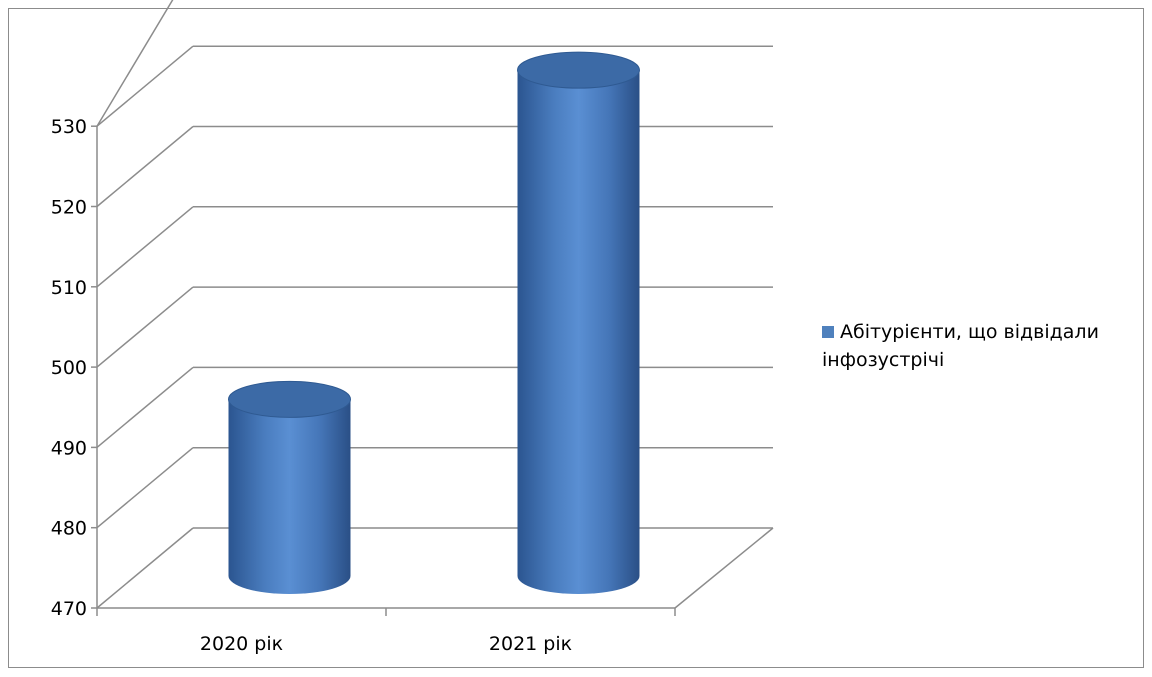 This screenshot has width=1152, height=677. I want to click on y-tick-label: 470, so click(69, 609).